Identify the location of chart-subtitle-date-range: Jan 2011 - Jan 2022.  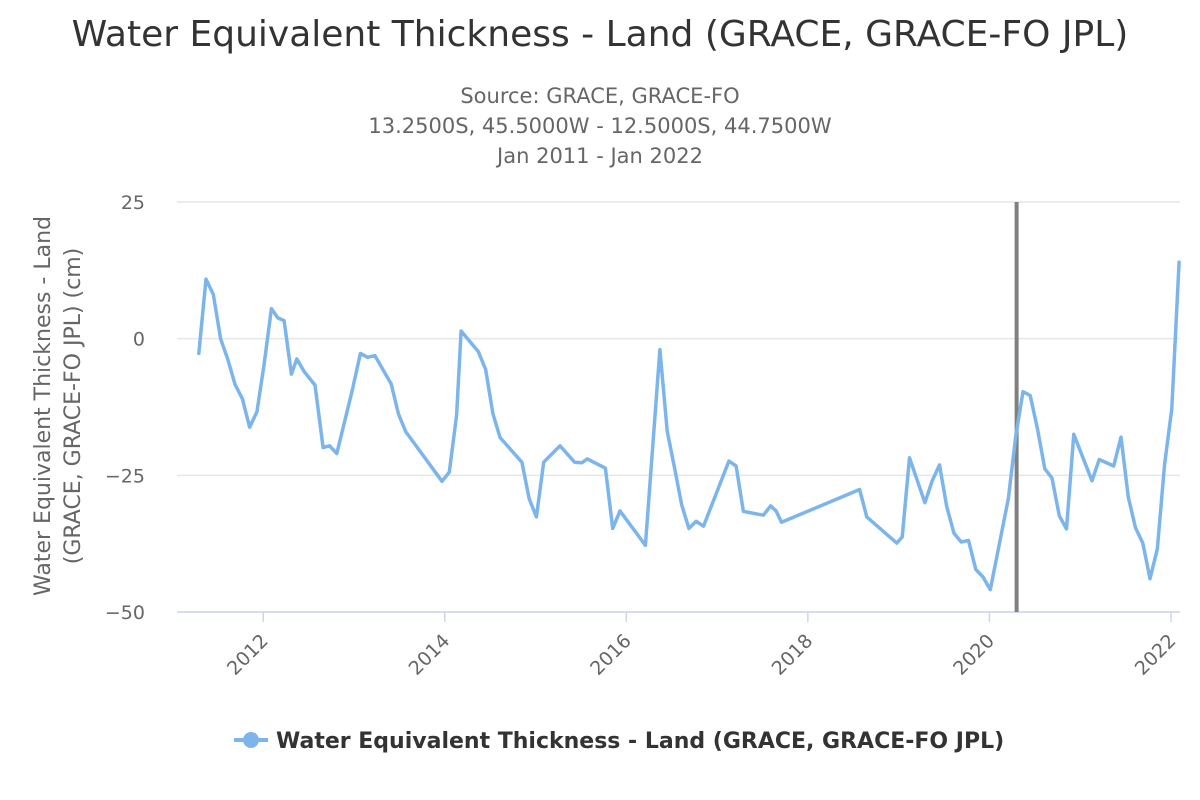
(600, 156).